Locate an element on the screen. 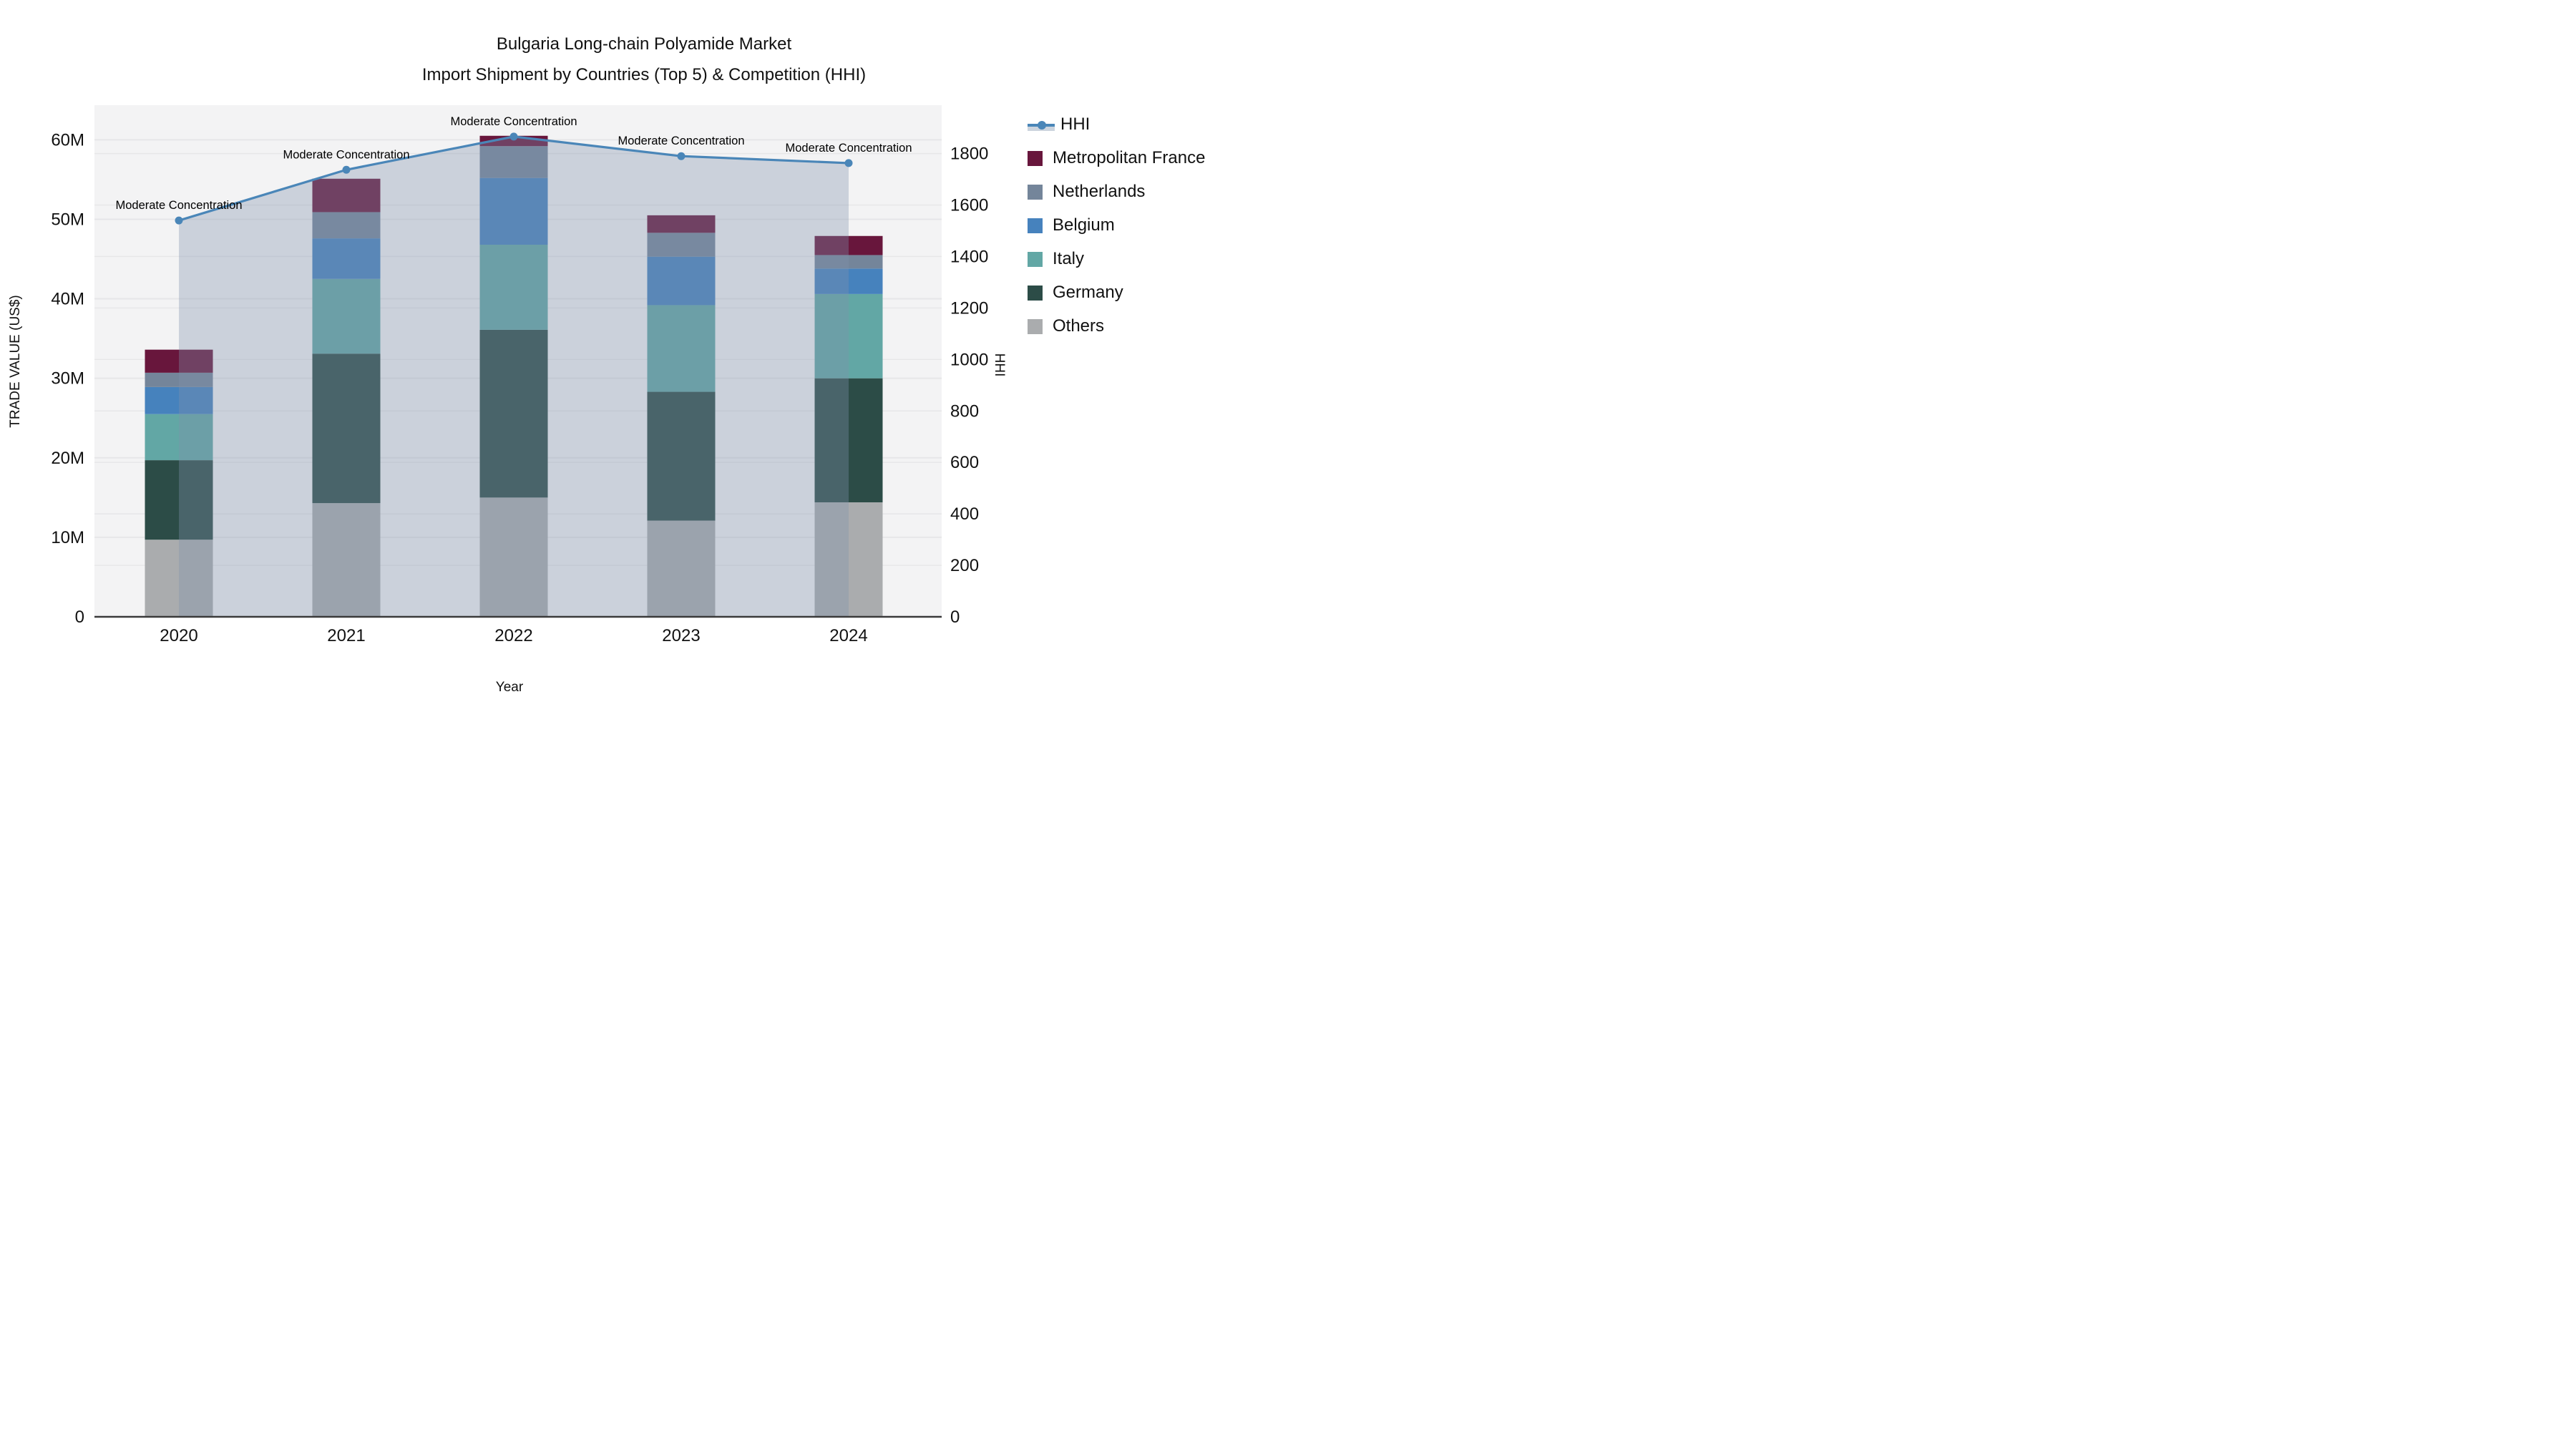 The width and height of the screenshot is (2576, 1449). bar-2022-segment-others is located at coordinates (513, 557).